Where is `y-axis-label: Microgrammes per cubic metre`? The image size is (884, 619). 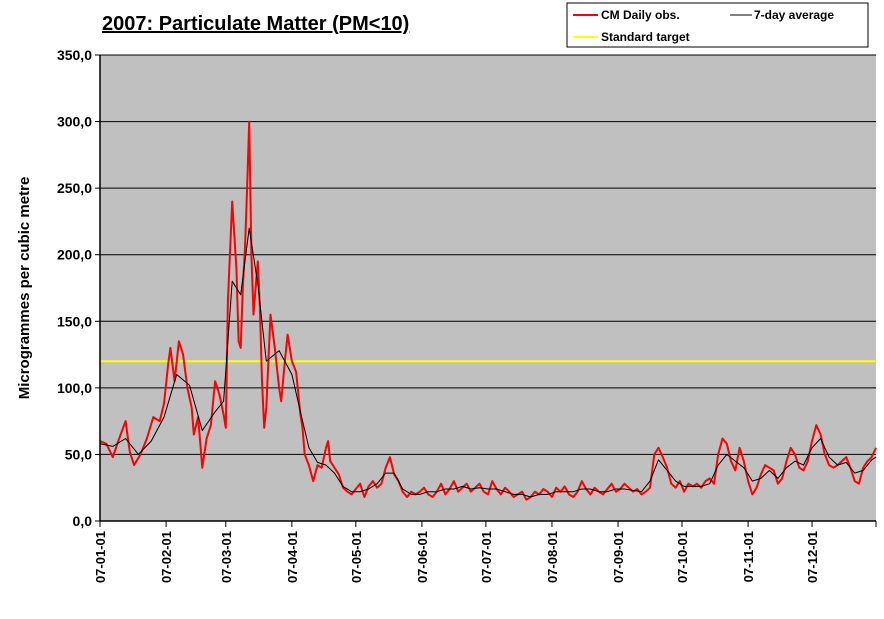
y-axis-label: Microgrammes per cubic metre is located at coordinates (24, 288).